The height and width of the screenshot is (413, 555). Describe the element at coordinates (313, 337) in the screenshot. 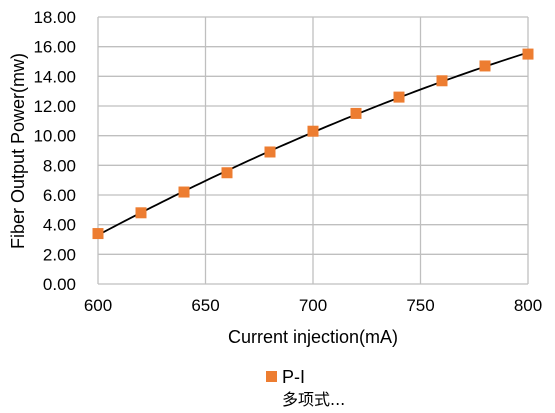

I see `x-axis-title: Current injection(mA)` at that location.